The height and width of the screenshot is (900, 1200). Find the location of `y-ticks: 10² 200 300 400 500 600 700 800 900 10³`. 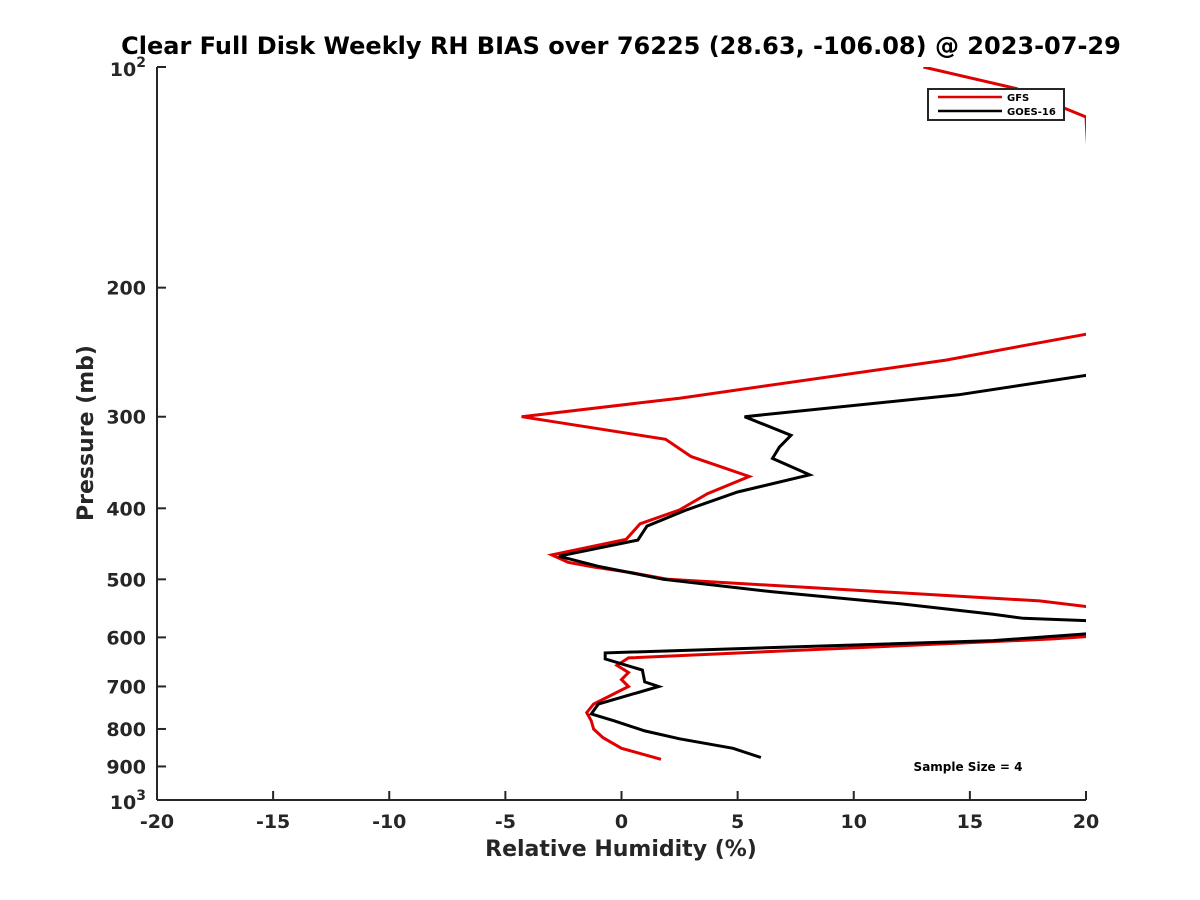

y-ticks: 10² 200 300 400 500 600 700 800 900 10³ is located at coordinates (136, 434).